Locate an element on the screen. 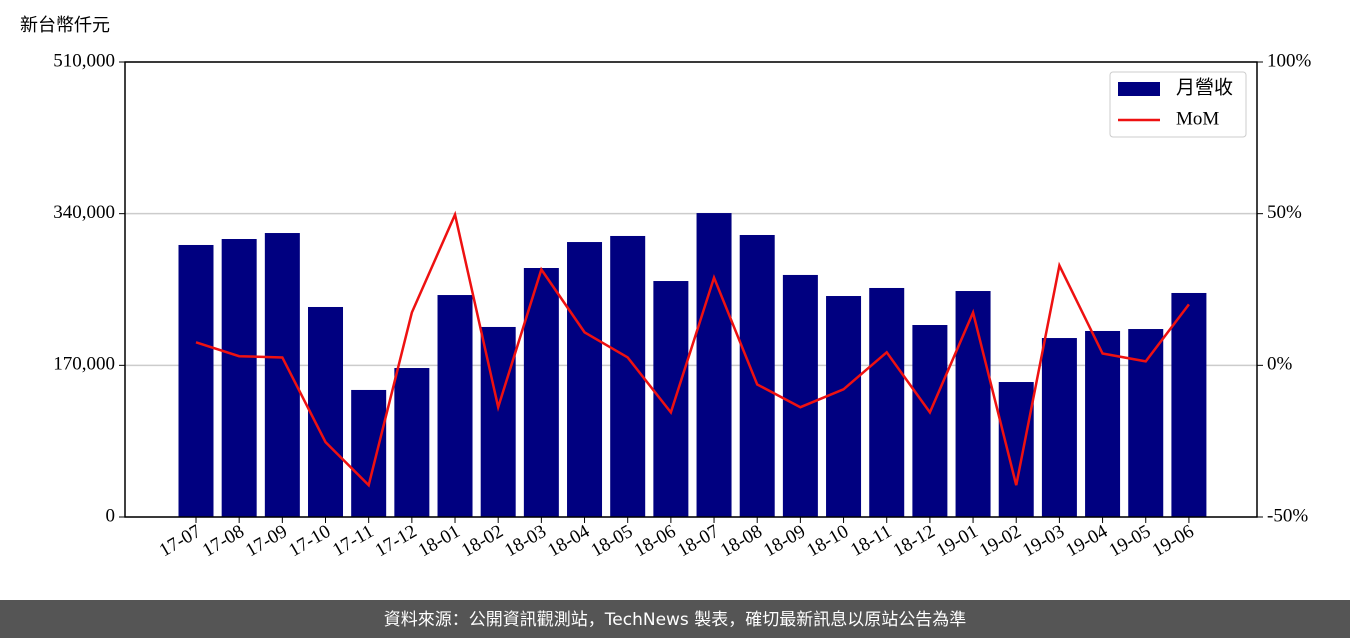 The image size is (1350, 638). x-tick-label: 18-01 is located at coordinates (439, 541).